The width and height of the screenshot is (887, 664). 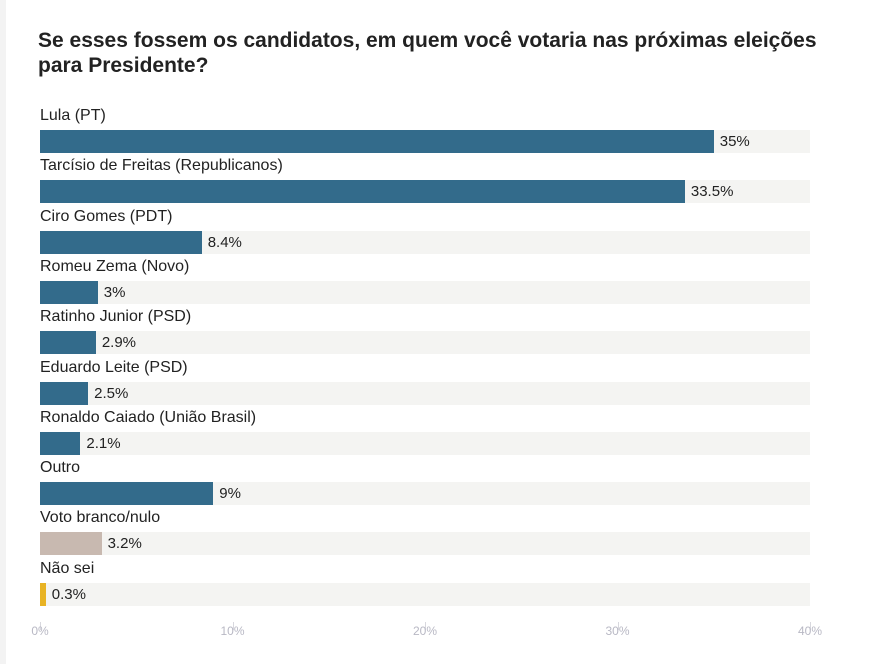 I want to click on value-label: 2.5%, so click(x=111, y=393).